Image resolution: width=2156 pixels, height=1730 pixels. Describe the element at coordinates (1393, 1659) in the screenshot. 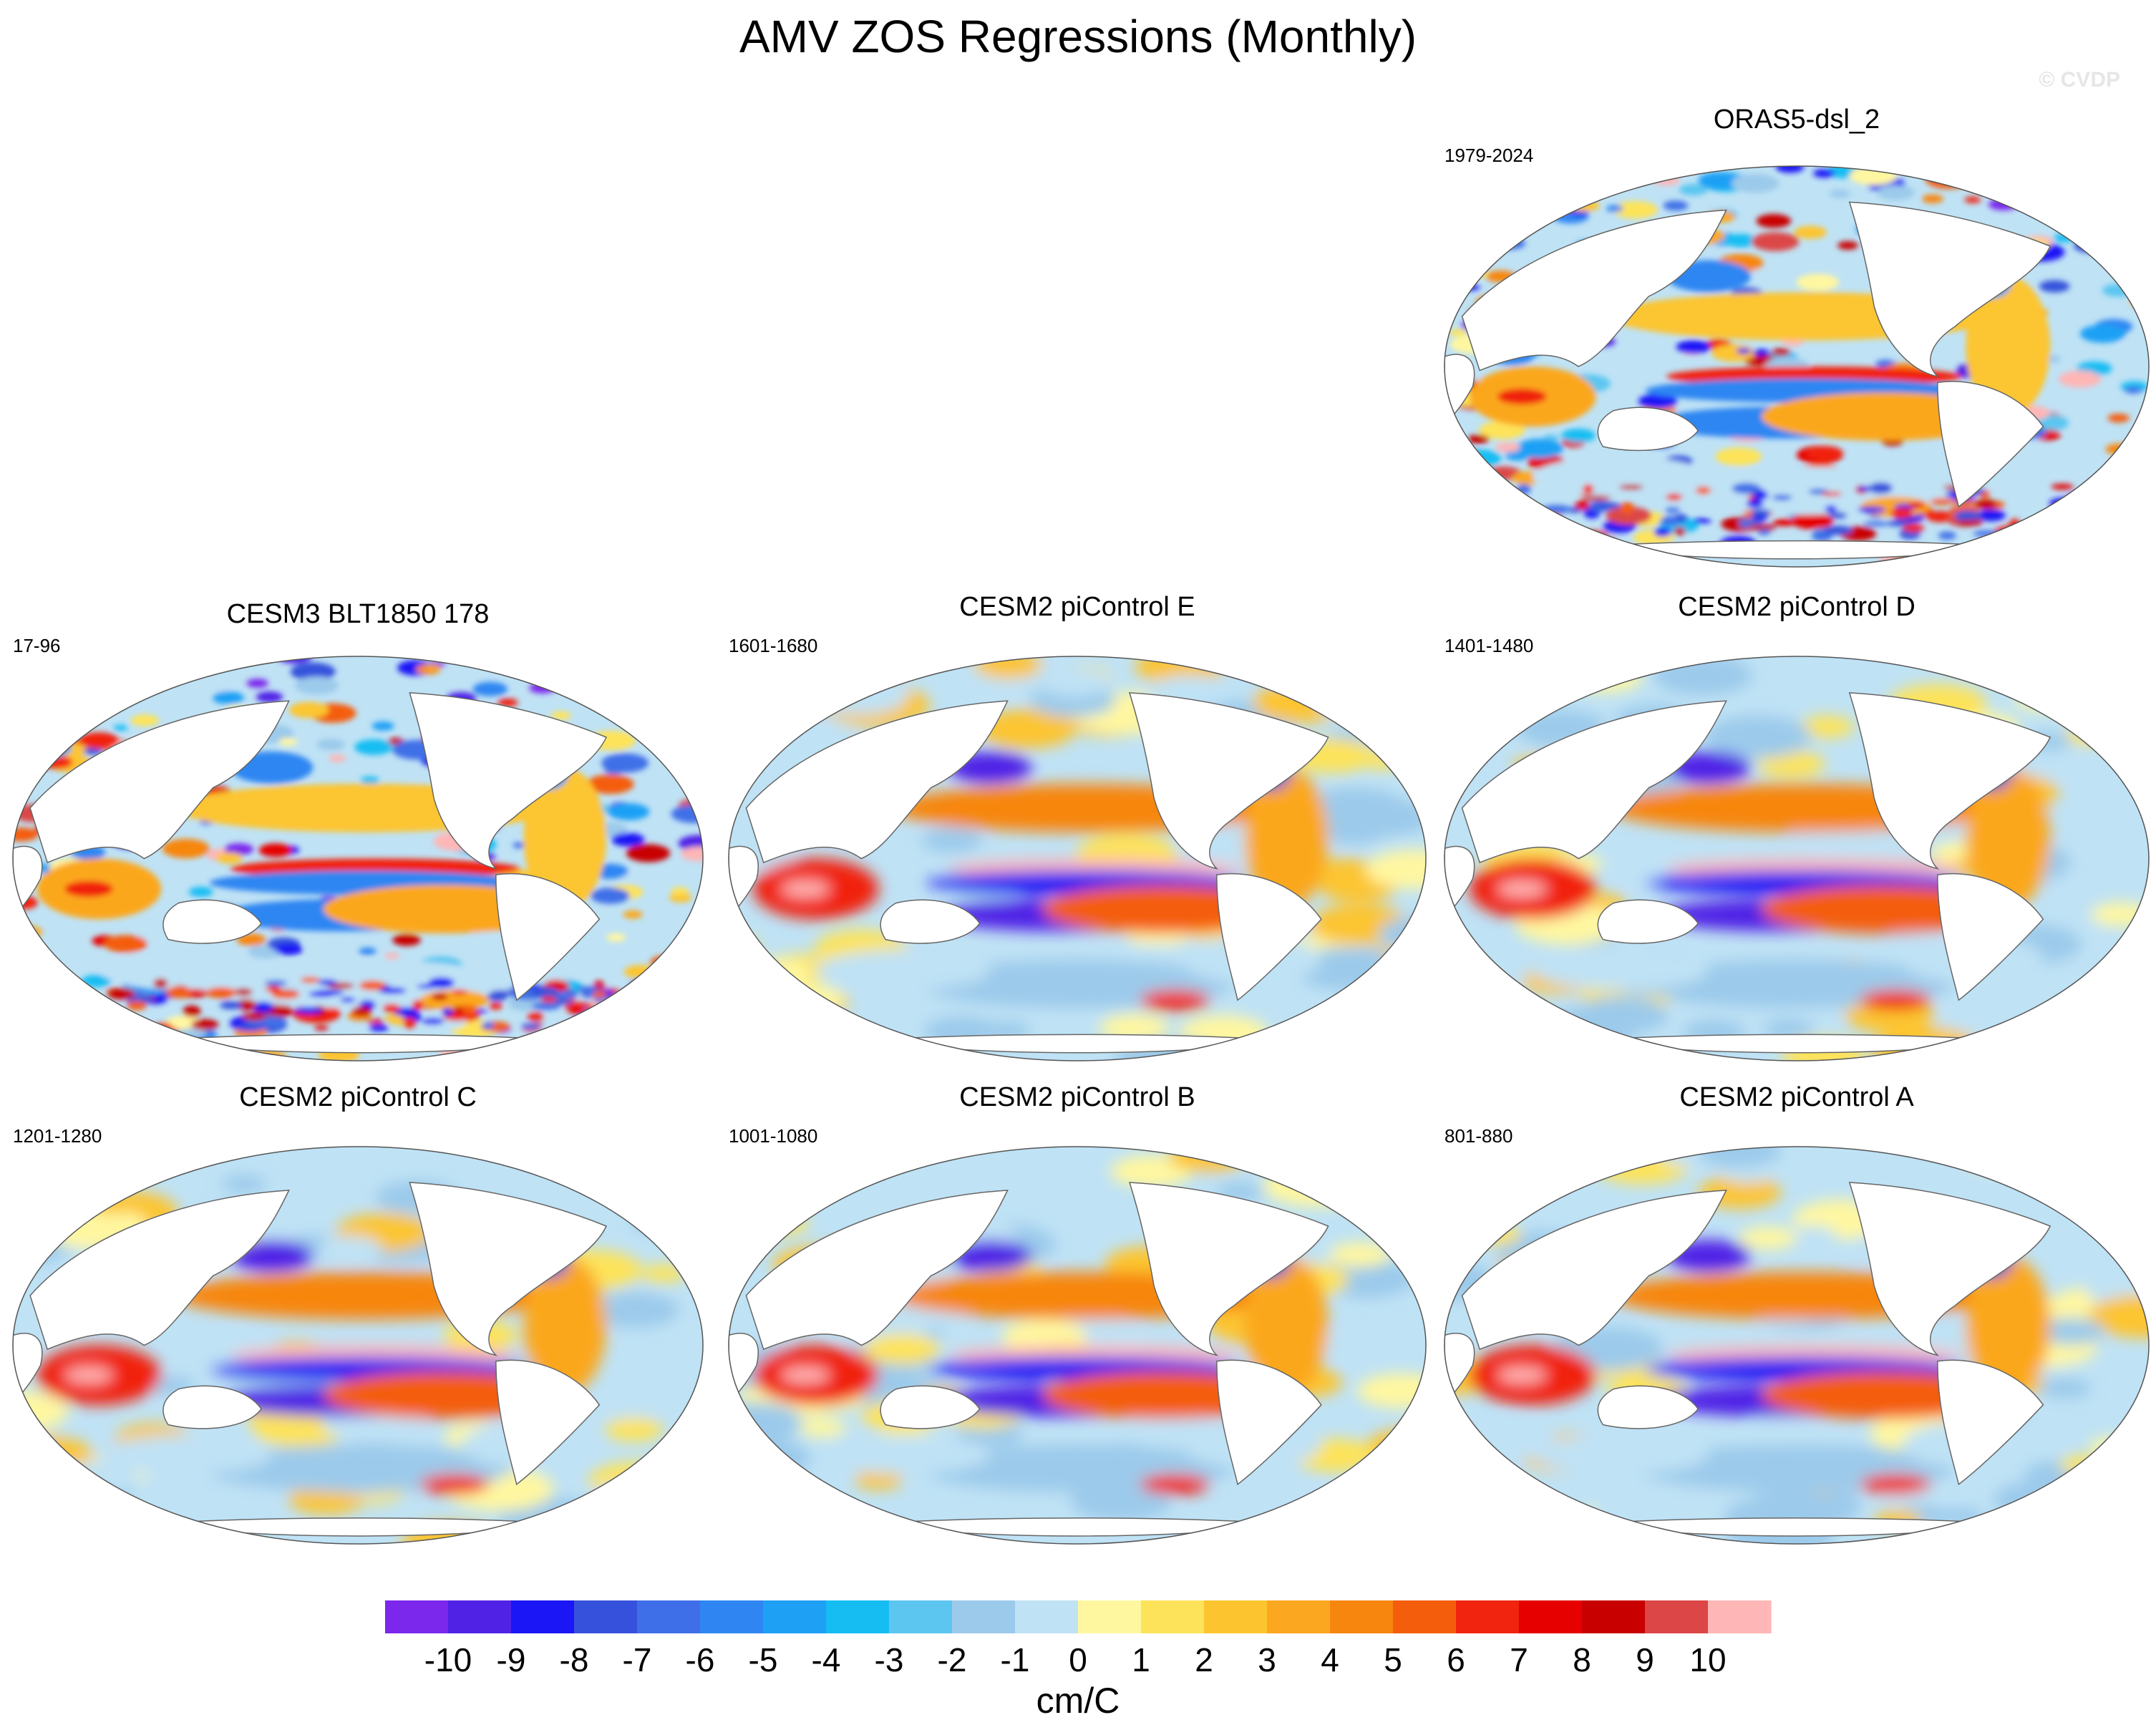

I see `colorbar-tick-label: 5` at that location.